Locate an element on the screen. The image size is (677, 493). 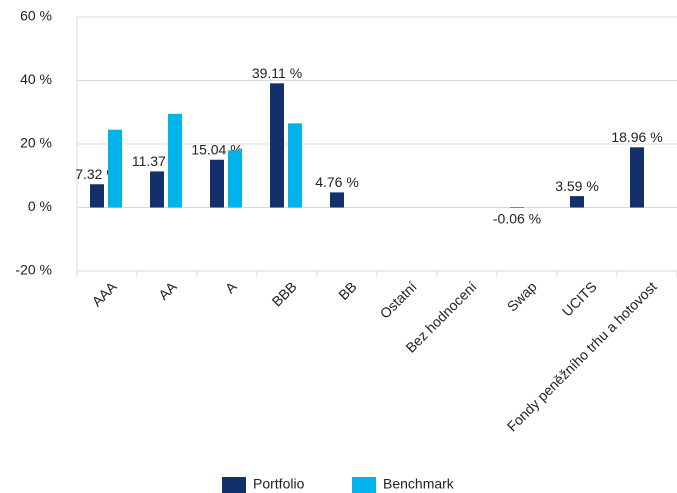
data-label: 4.76 % is located at coordinates (337, 182).